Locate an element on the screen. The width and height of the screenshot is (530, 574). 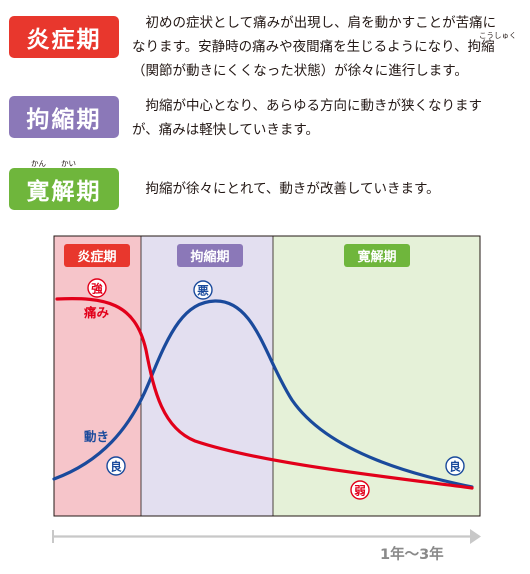
frozen-phase-badge: 拘縮期 is located at coordinates (64, 117).